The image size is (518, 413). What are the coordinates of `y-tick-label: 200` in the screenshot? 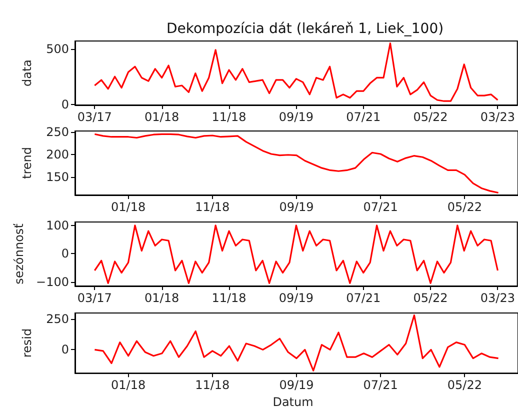 It's located at (57, 154).